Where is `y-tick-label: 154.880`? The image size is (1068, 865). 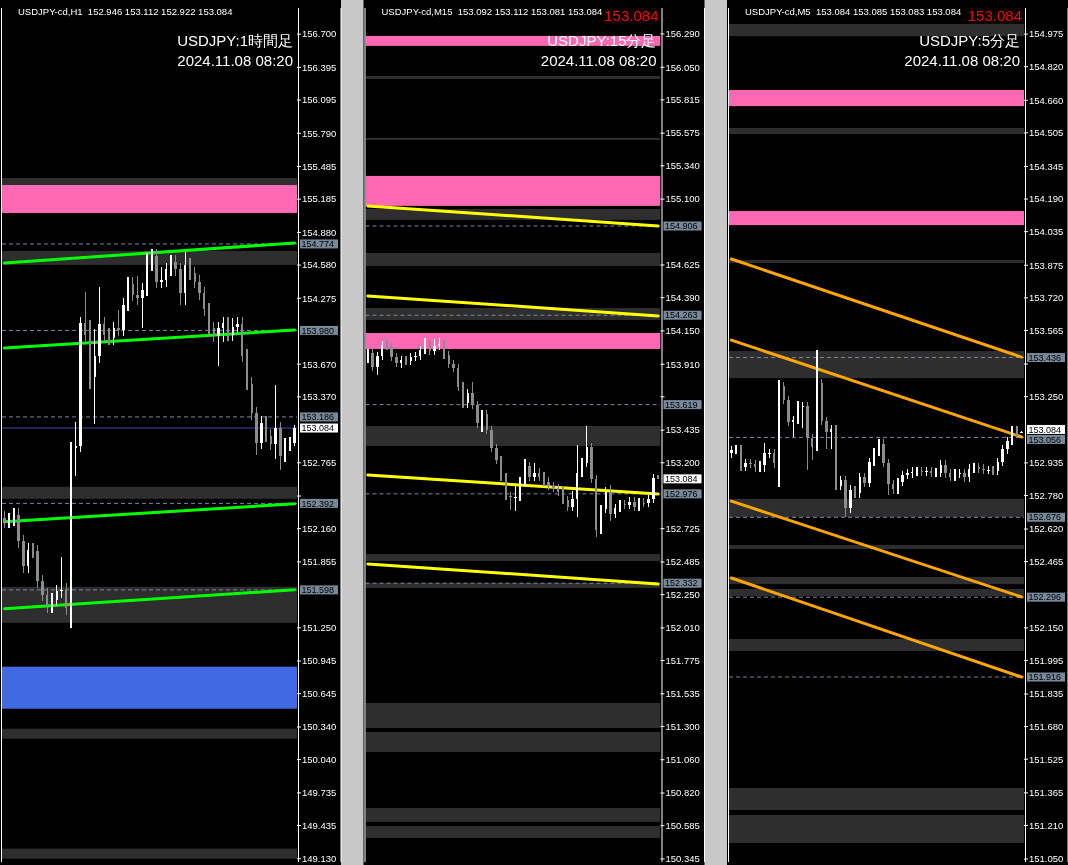
y-tick-label: 154.880 is located at coordinates (319, 232).